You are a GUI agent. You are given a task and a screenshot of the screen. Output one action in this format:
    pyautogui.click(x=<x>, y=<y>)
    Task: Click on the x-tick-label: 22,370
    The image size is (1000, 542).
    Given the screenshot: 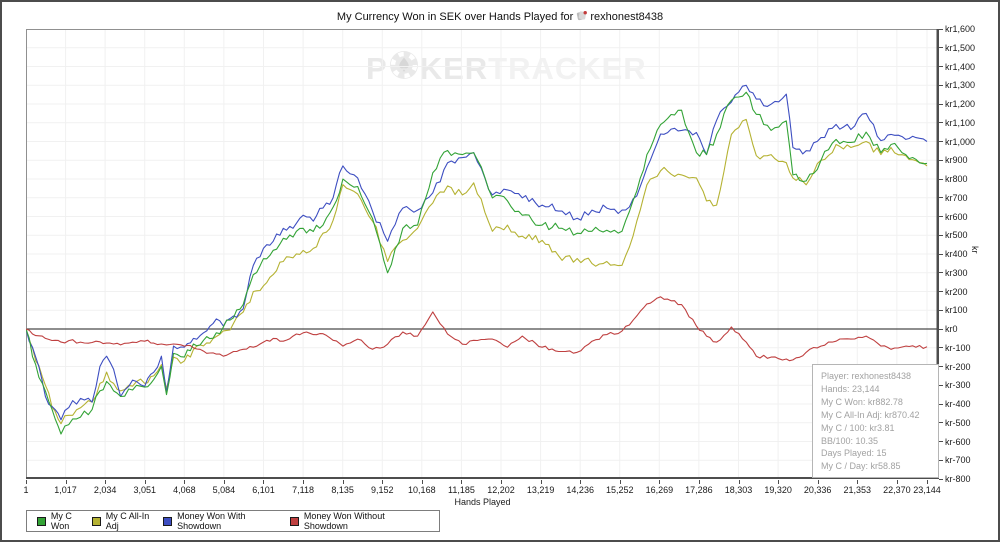 What is the action you would take?
    pyautogui.click(x=897, y=490)
    